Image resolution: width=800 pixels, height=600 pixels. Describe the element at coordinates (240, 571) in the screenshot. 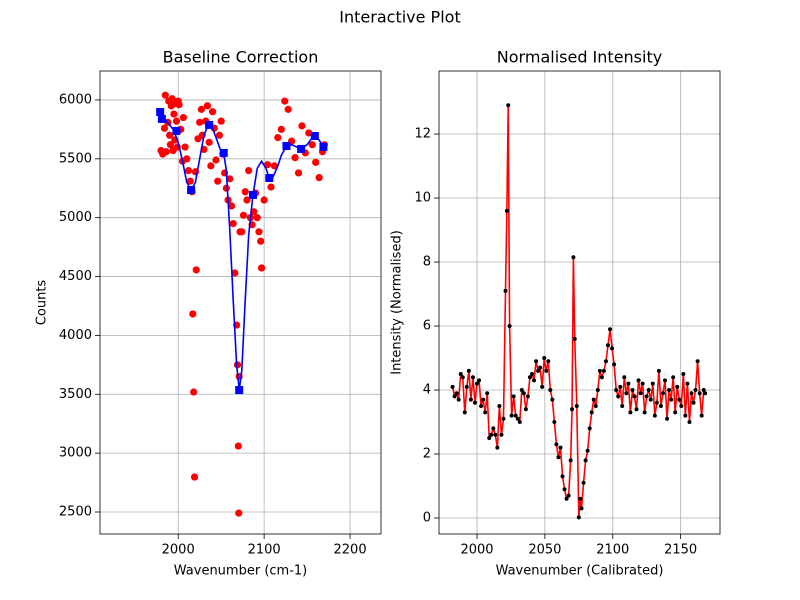

I see `x-axis-label: Wavenumber (cm-1)` at that location.